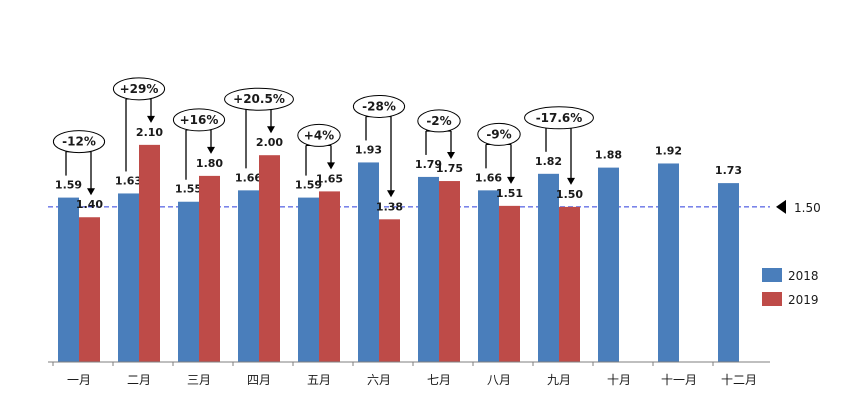 This screenshot has height=415, width=846. What do you see at coordinates (368, 149) in the screenshot?
I see `data-label-2018: 1.93` at bounding box center [368, 149].